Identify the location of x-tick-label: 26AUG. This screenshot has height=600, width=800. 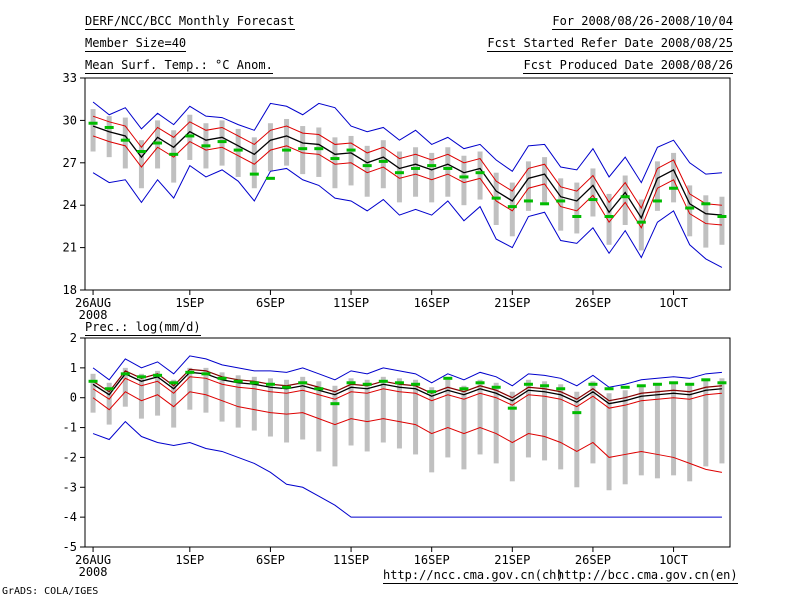
(93, 560).